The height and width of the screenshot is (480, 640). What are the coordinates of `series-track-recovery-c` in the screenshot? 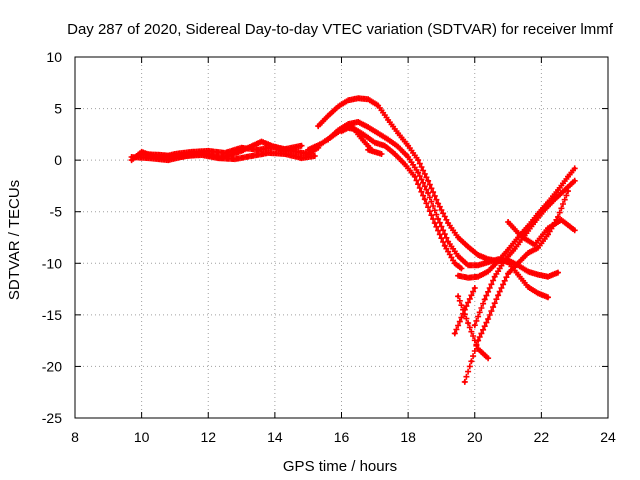 It's located at (516, 286).